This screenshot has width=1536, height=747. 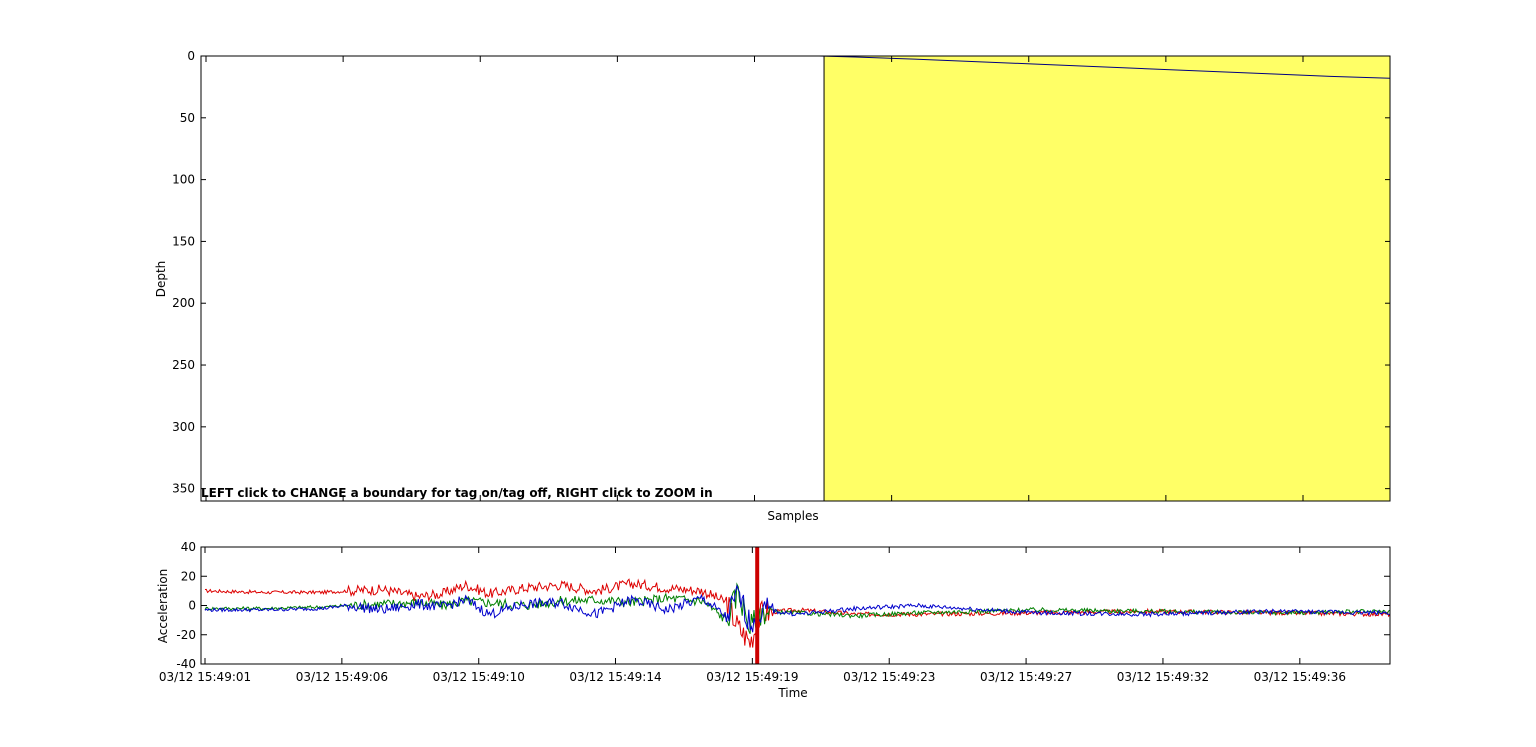 I want to click on acceleration-y-tick-label: 40, so click(x=188, y=547).